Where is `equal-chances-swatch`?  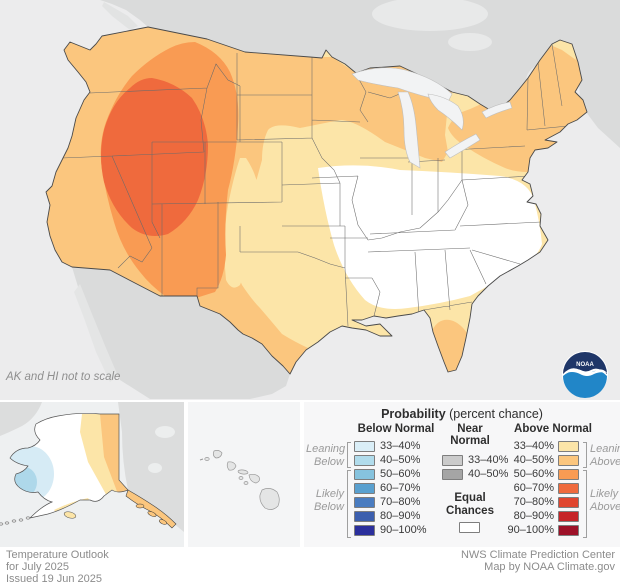 equal-chances-swatch is located at coordinates (469, 527).